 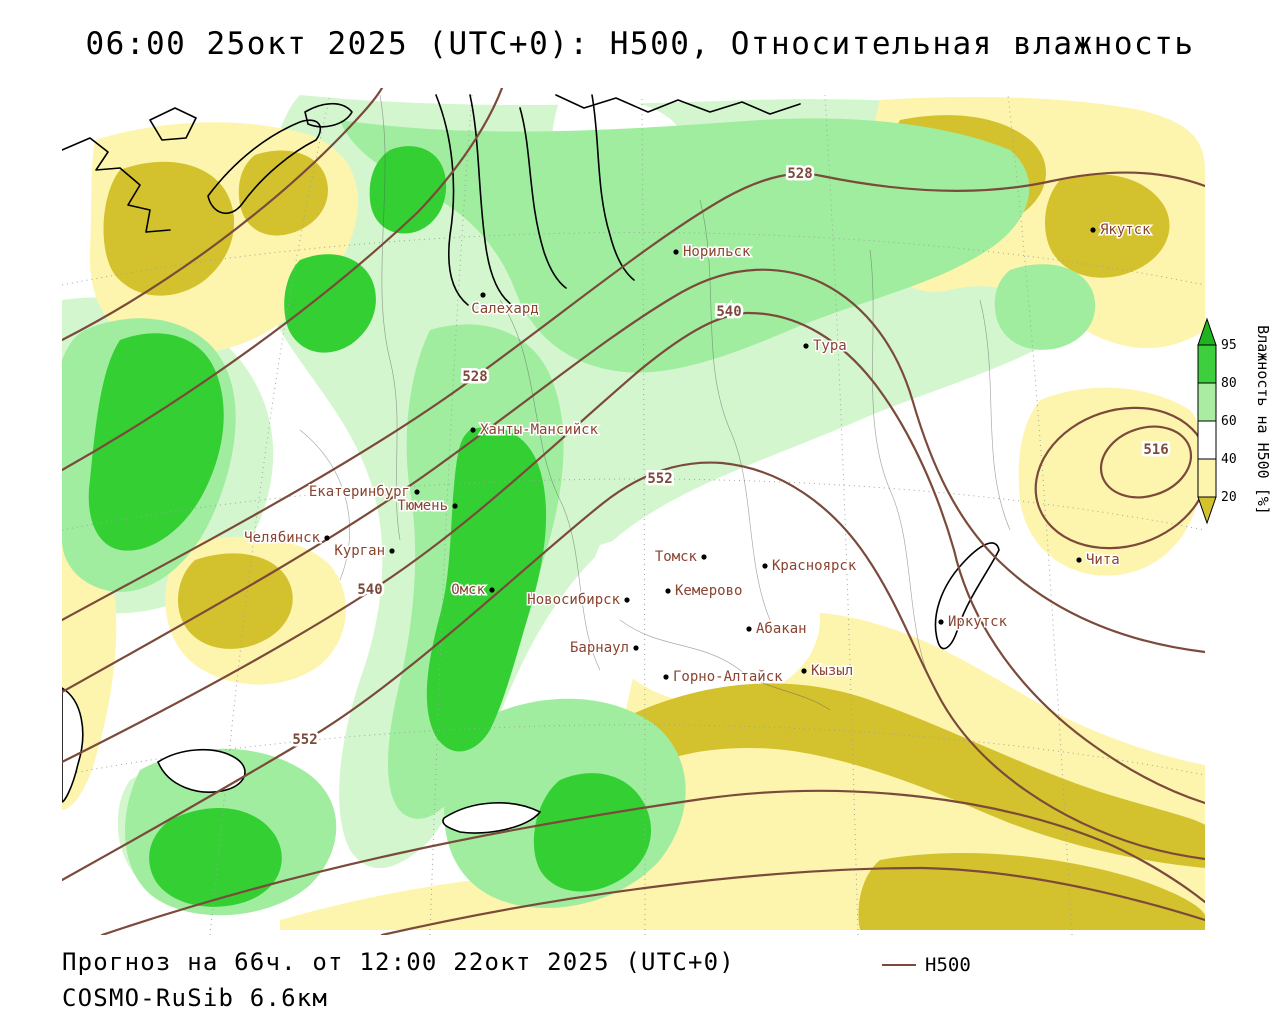 What do you see at coordinates (422, 506) in the screenshot?
I see `city-label: Тюмень` at bounding box center [422, 506].